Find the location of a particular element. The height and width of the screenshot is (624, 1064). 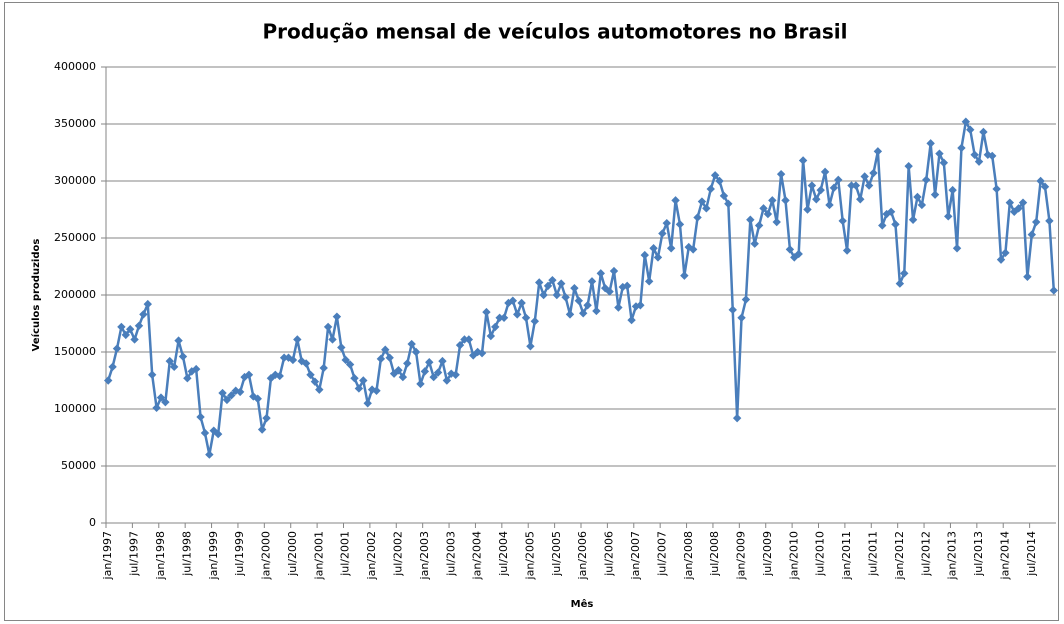

x-tick-label: jan/1999 is located at coordinates (213, 555).